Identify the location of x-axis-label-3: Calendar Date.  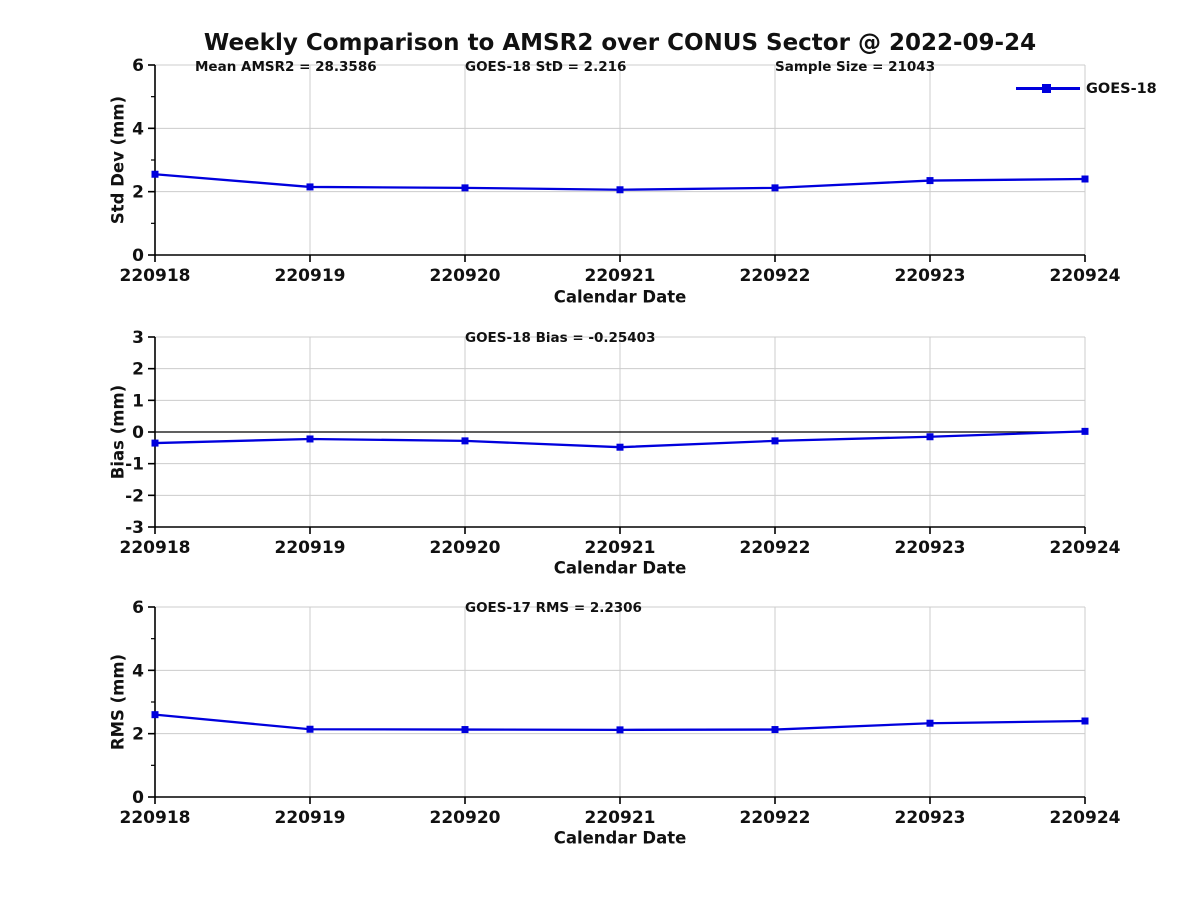
(620, 838).